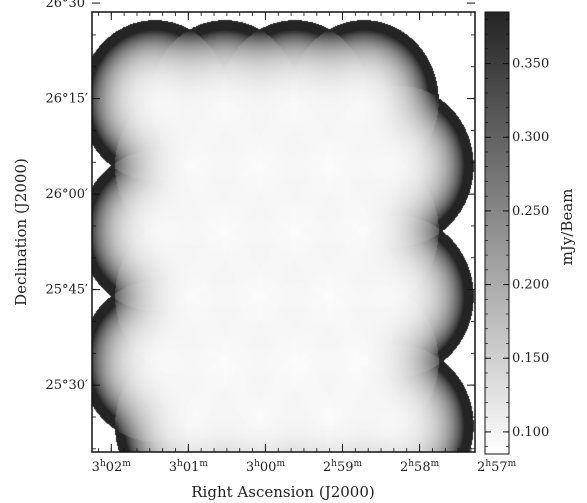  I want to click on x-tick-labels: 3h02m 3h01m 3h00m 2h59m 2h58m 2h57m, so click(304, 467).